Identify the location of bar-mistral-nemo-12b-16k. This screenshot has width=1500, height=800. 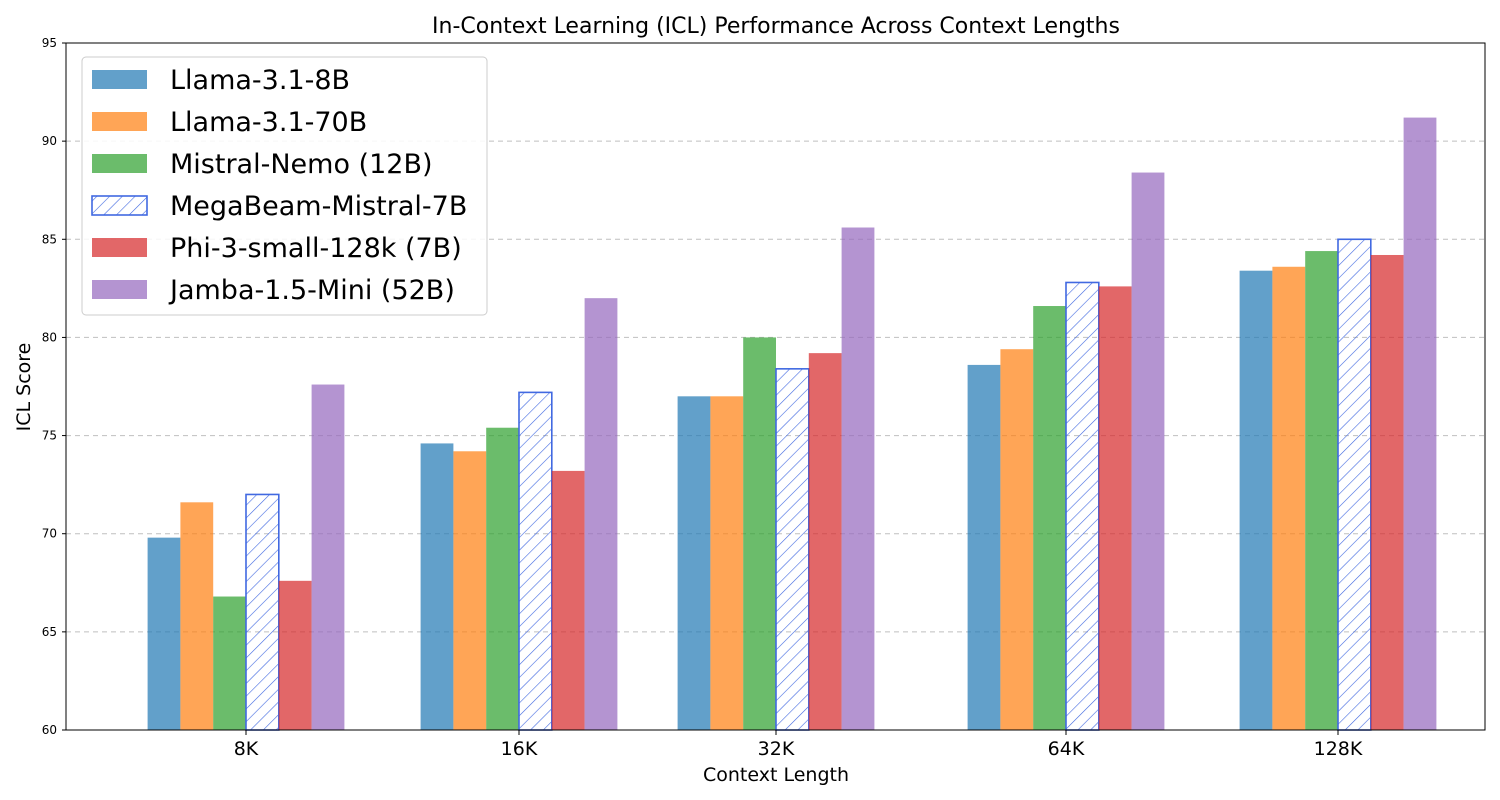
(502, 578).